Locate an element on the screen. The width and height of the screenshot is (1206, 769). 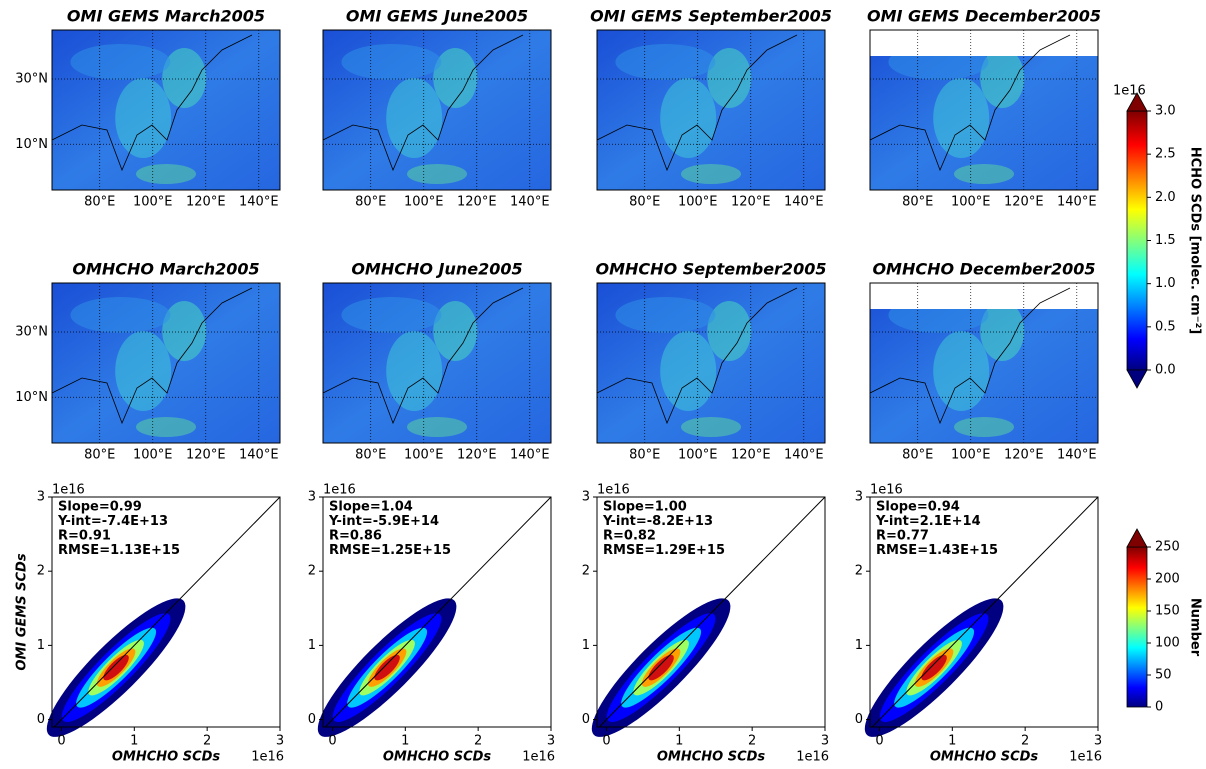
colorbar-label: Number is located at coordinates (1195, 627).